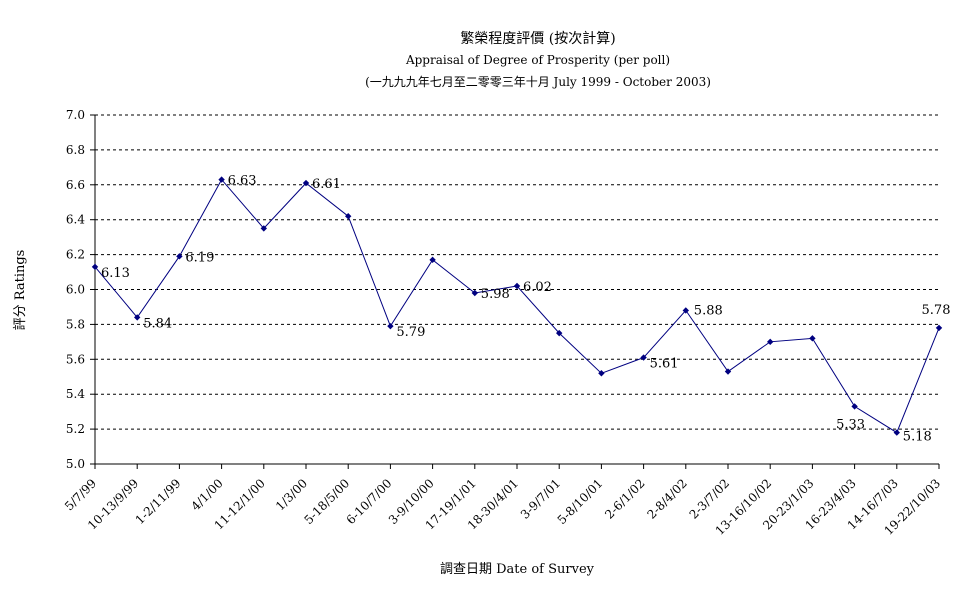  What do you see at coordinates (75, 464) in the screenshot?
I see `y-tick-label: 5.0` at bounding box center [75, 464].